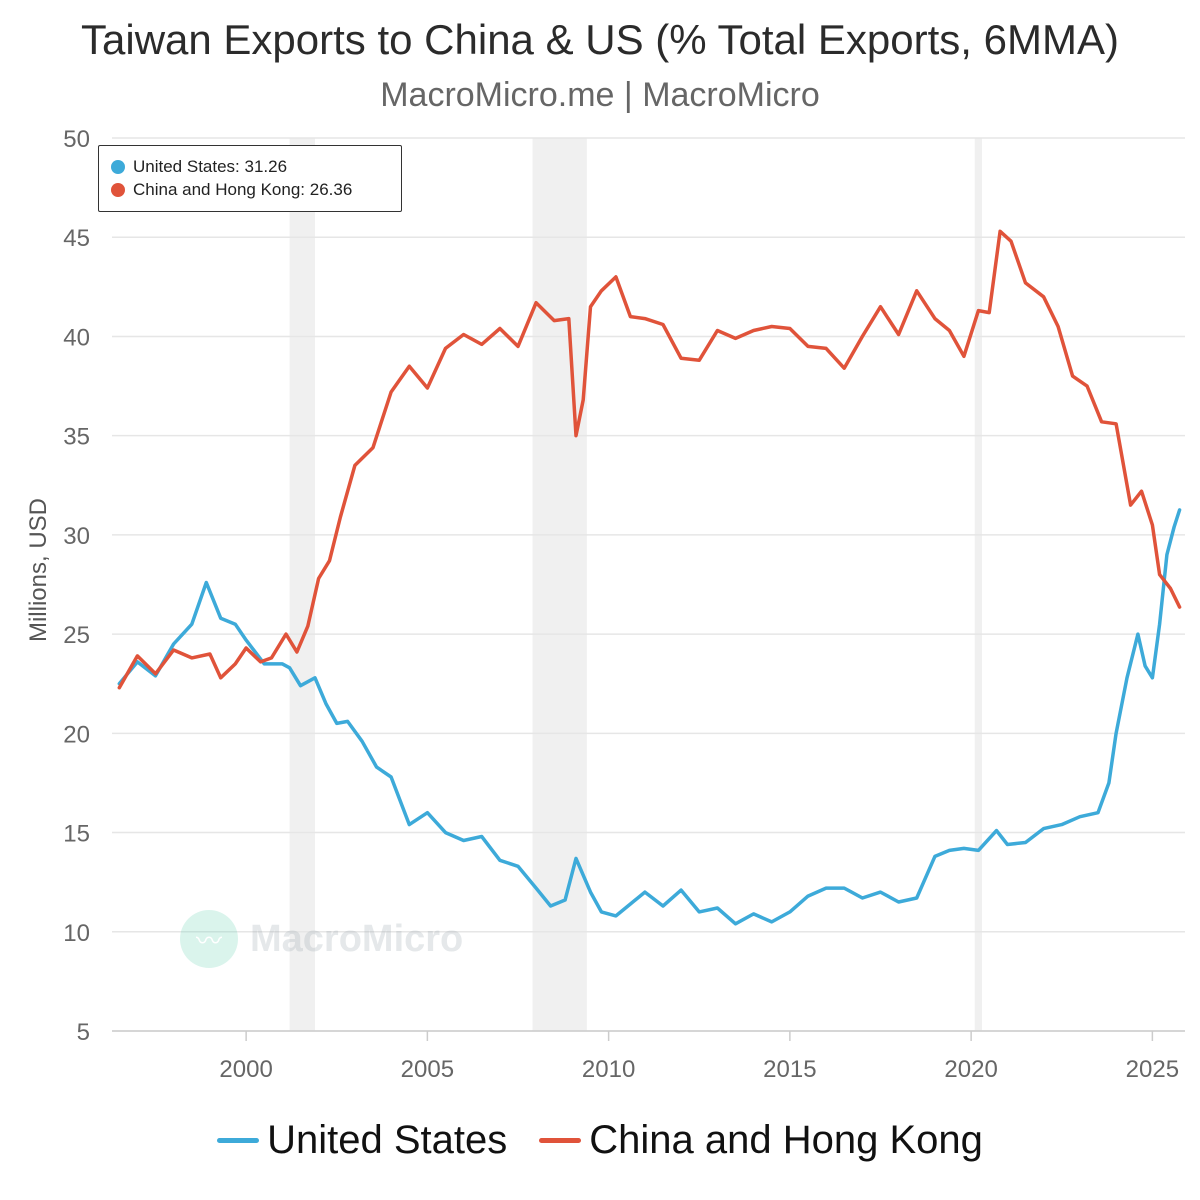  Describe the element at coordinates (387, 1140) in the screenshot. I see `legend-label-us: United States` at that location.